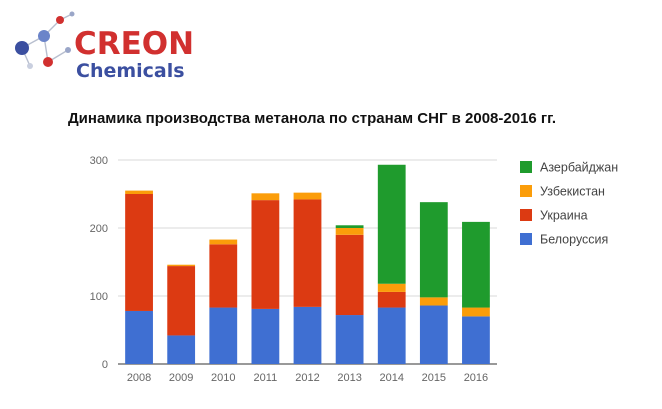 Image resolution: width=662 pixels, height=409 pixels. Describe the element at coordinates (476, 378) in the screenshot. I see `x-tick-label: 2016` at that location.